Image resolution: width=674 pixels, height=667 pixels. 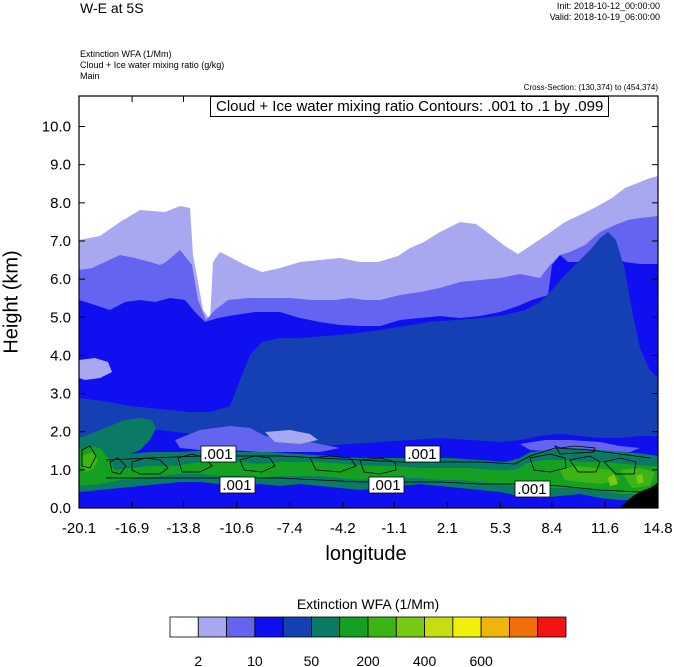 What do you see at coordinates (60, 279) in the screenshot?
I see `y-tick-label: 6.0` at bounding box center [60, 279].